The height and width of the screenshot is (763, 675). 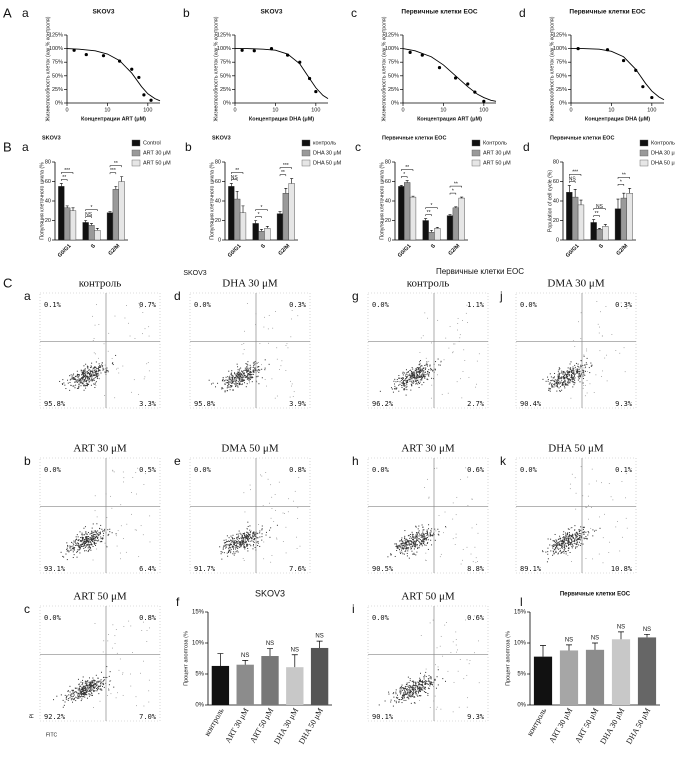 I want to click on group-title: Первичные клетки EOC, so click(x=480, y=271).